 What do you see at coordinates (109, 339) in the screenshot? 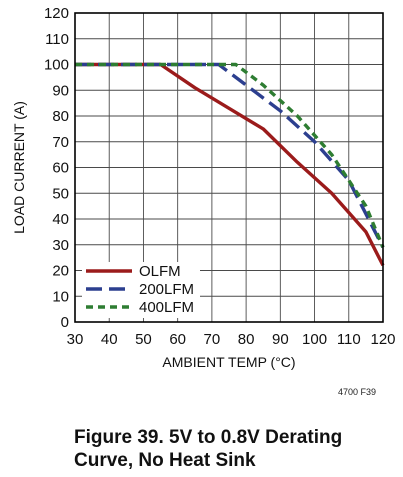
I see `x-tick-label: 40` at bounding box center [109, 339].